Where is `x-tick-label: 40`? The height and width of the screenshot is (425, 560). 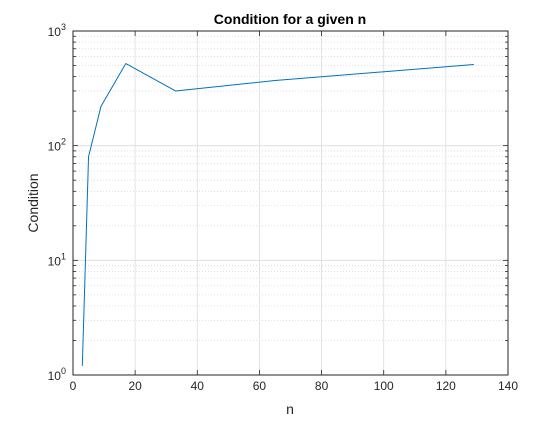
x-tick-label: 40 is located at coordinates (198, 386).